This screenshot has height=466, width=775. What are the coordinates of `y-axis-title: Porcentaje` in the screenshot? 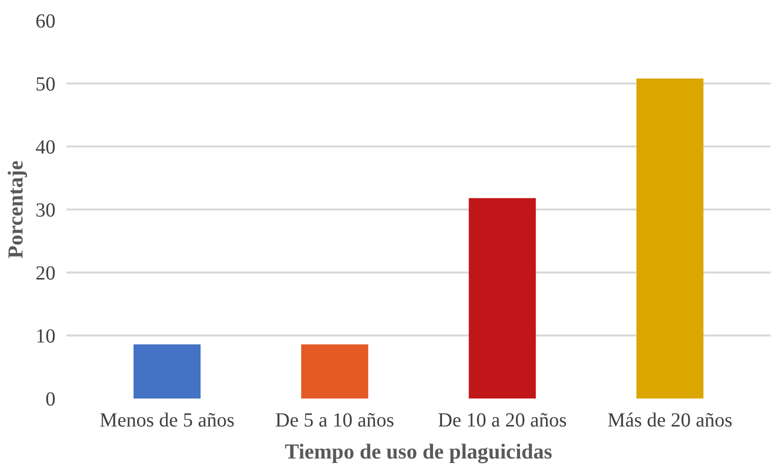 It's located at (16, 209).